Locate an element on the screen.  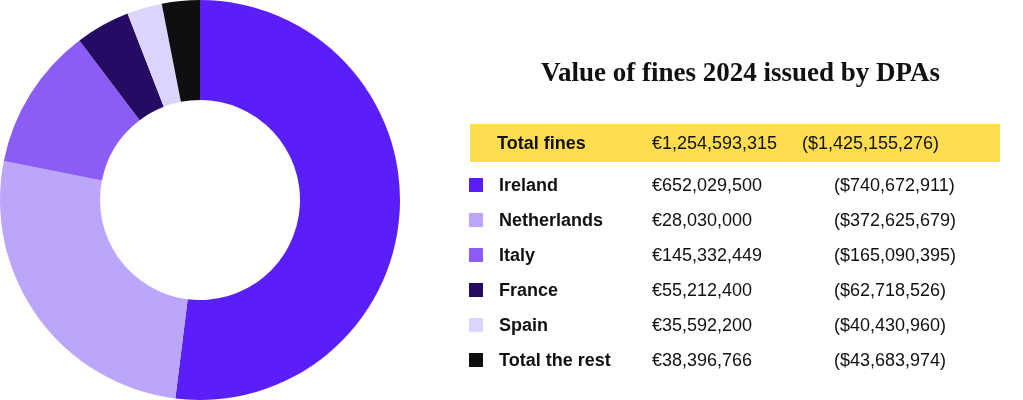
text: €55,212,400 is located at coordinates (702, 290).